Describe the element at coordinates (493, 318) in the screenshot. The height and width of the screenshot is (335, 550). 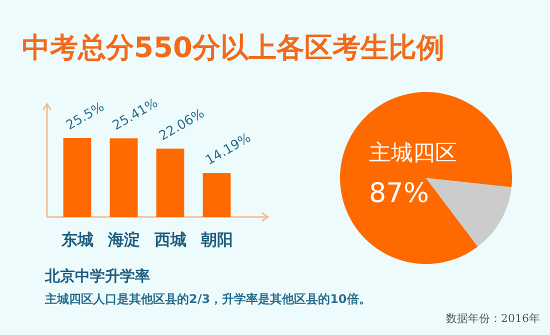
I see `text: 数据年份：2016年` at that location.